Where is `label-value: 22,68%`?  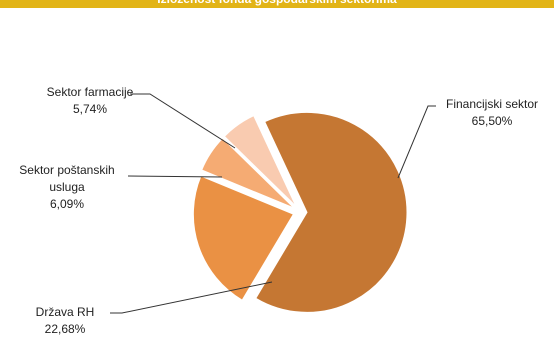
label-value: 22,68% is located at coordinates (65, 329).